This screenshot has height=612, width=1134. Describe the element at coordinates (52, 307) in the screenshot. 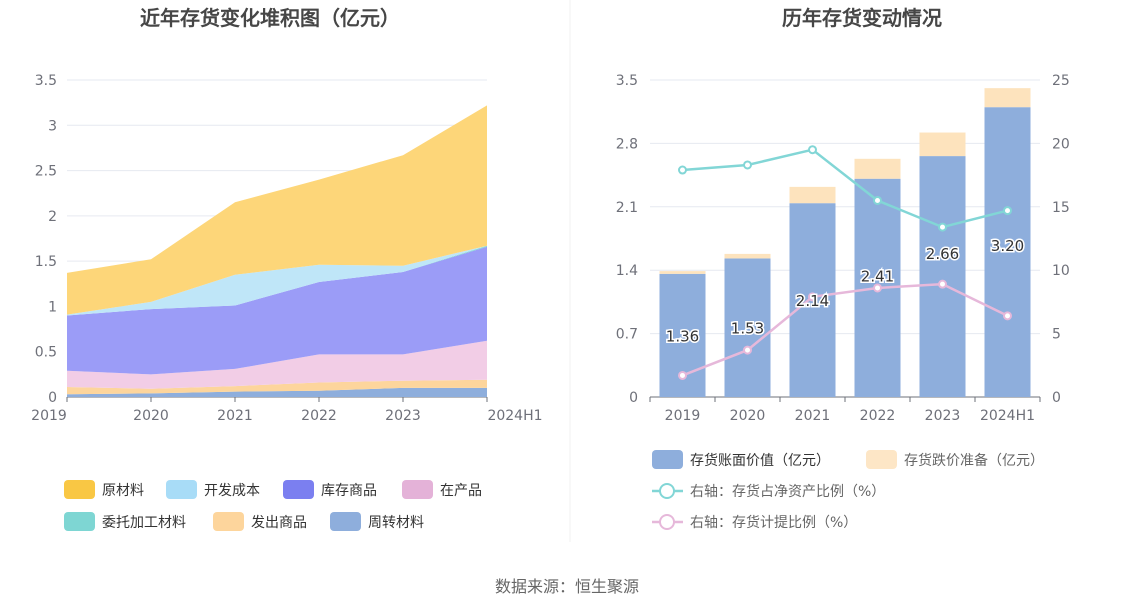

I see `left-y-tick-label: 1` at that location.